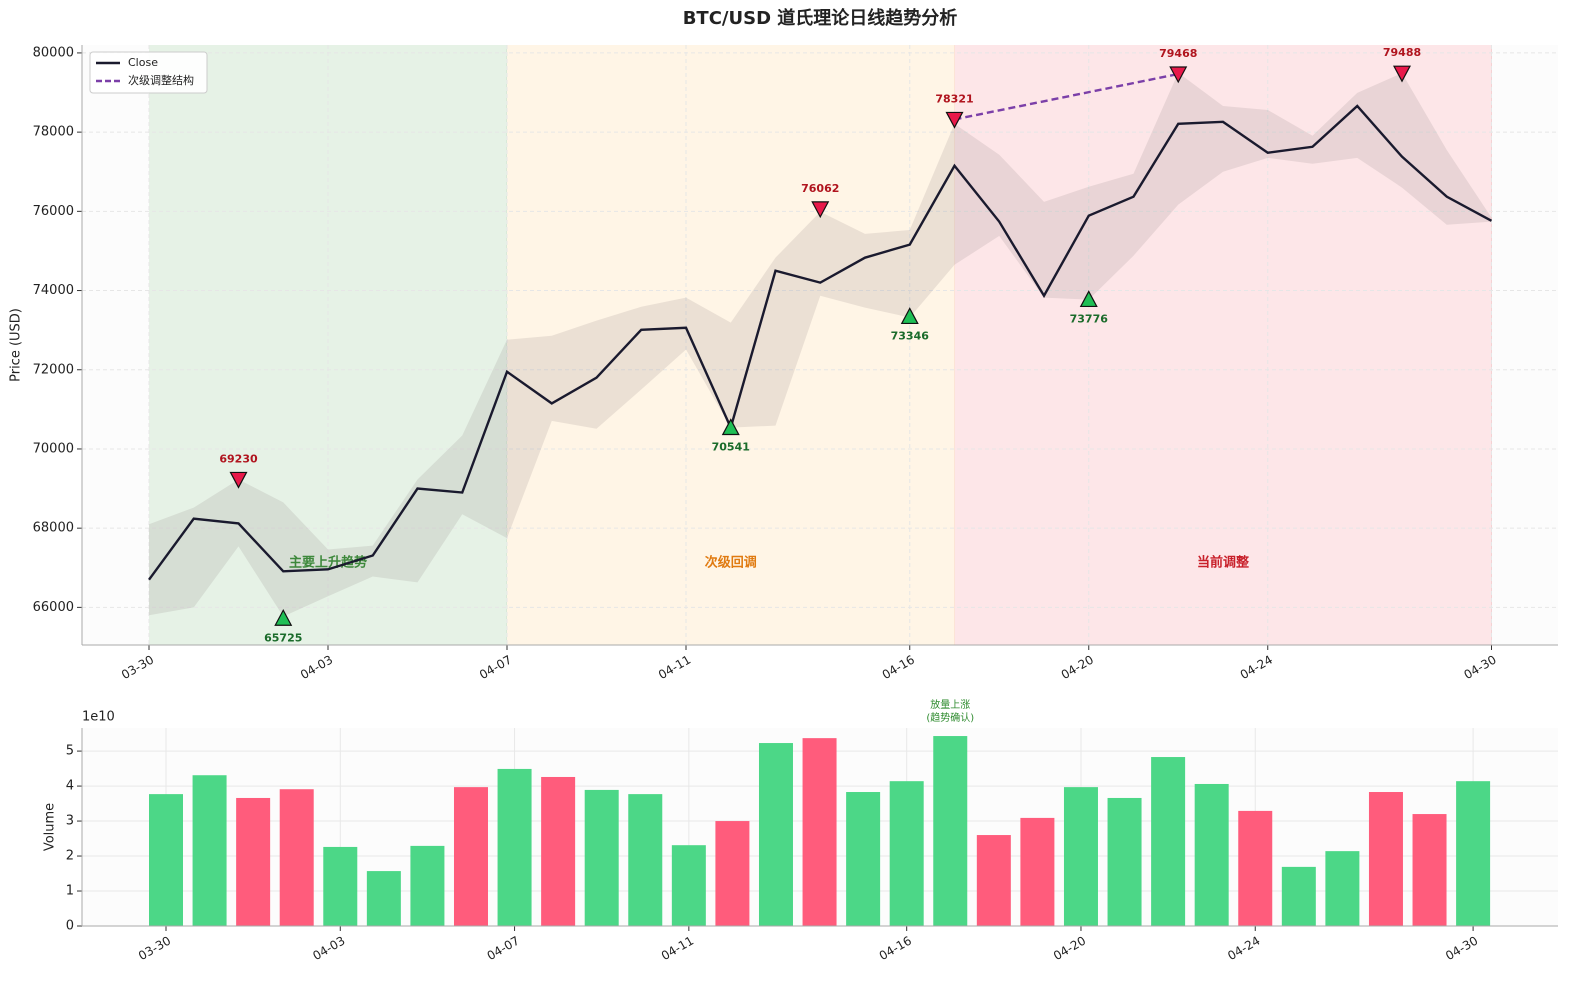 The image size is (1587, 987). What do you see at coordinates (50, 827) in the screenshot?
I see `y-axis-label: Volume` at bounding box center [50, 827].